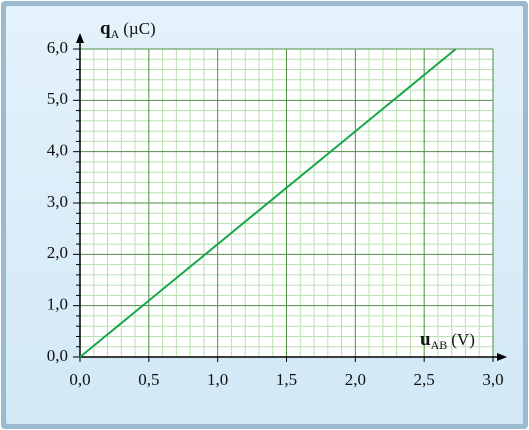 This screenshot has height=430, width=529. Describe the element at coordinates (492, 379) in the screenshot. I see `x-tick-label: 3,0` at that location.